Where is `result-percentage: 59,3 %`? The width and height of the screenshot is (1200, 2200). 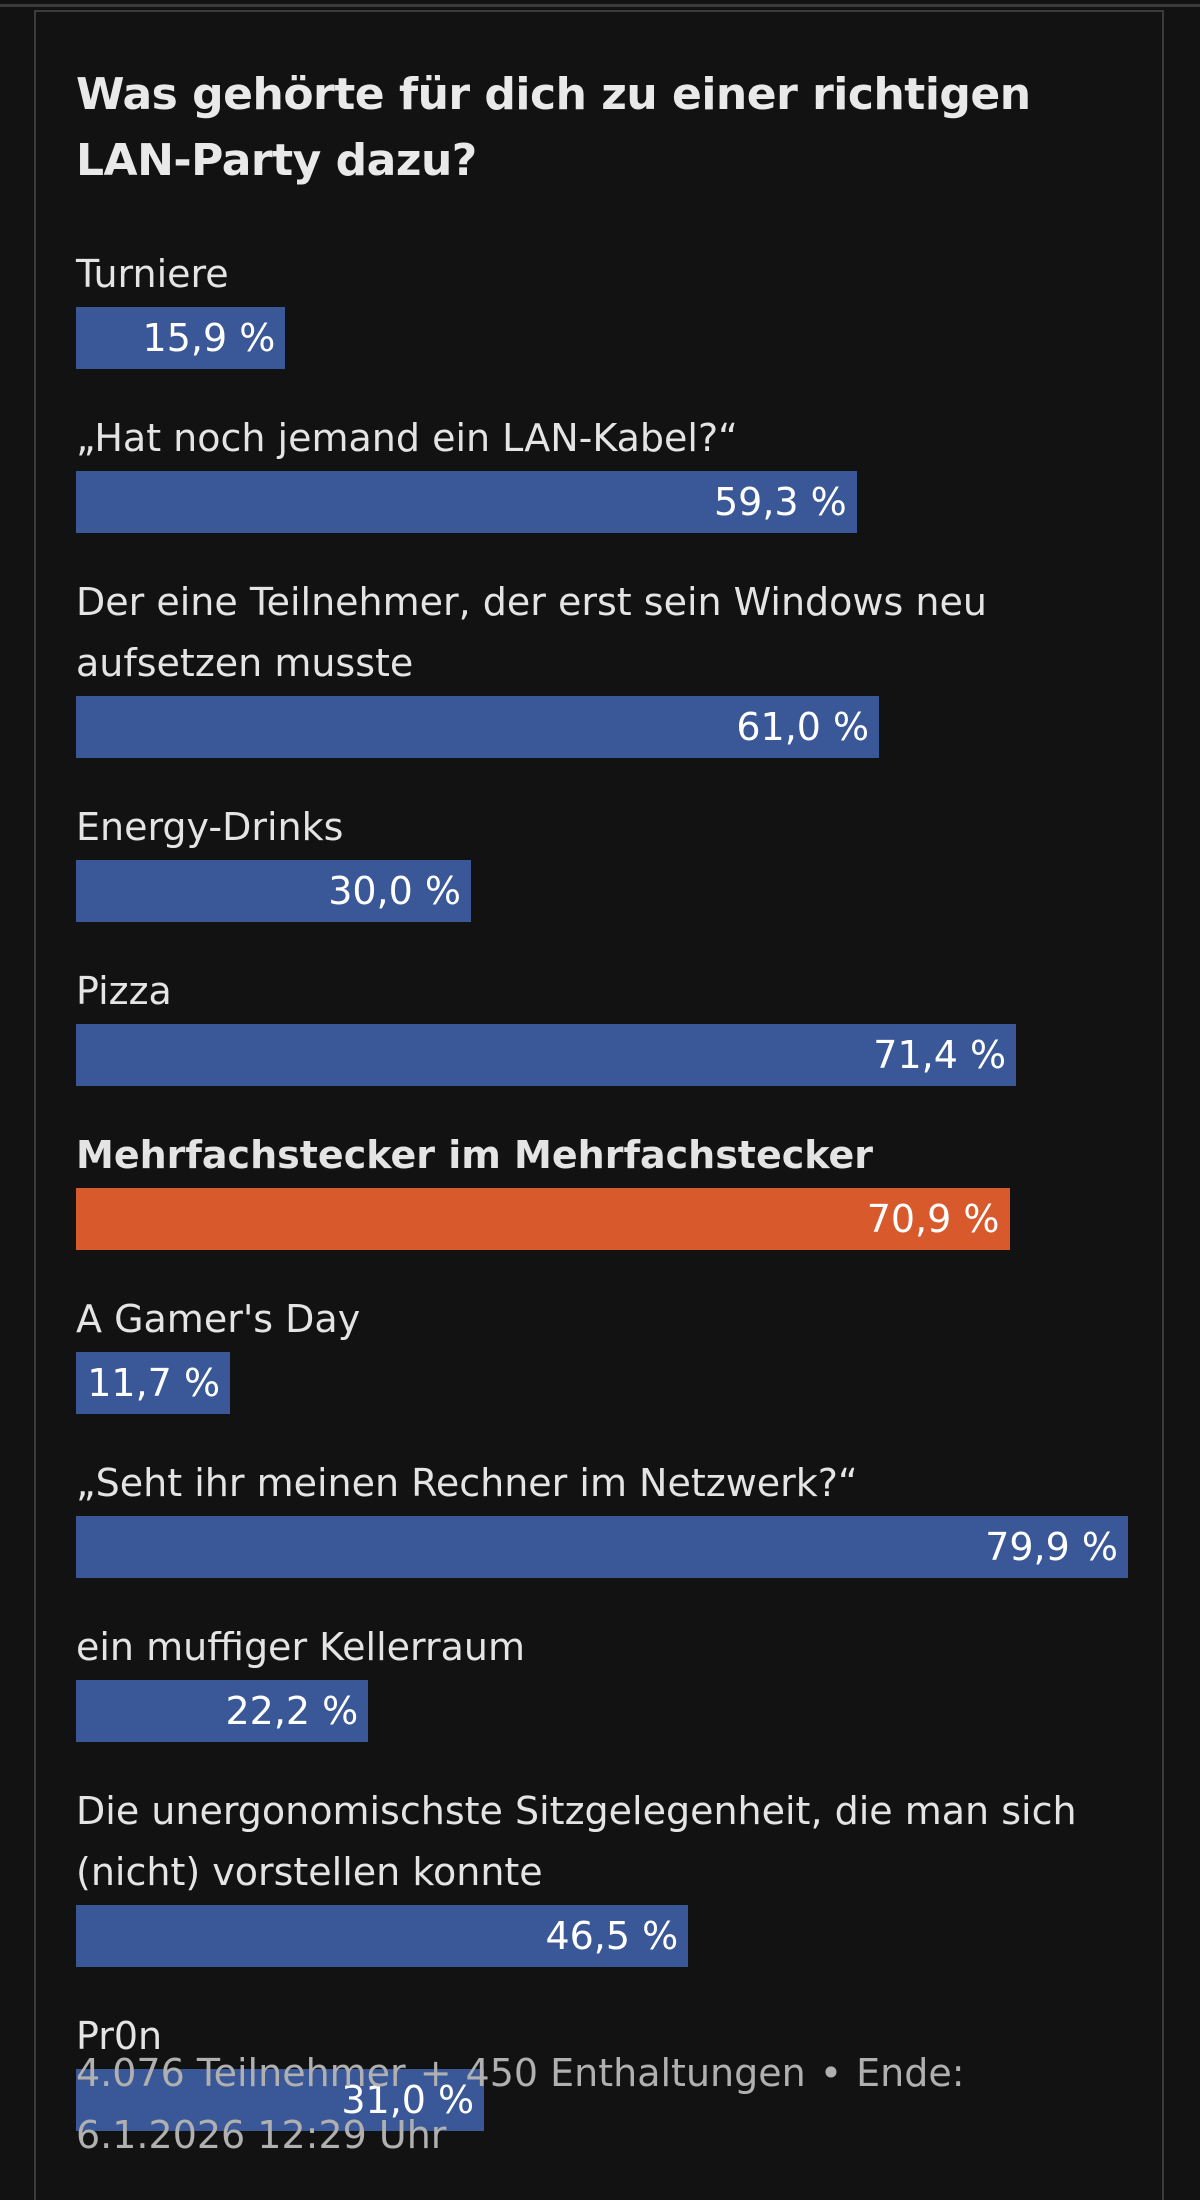
result-percentage: 59,3 % is located at coordinates (780, 502).